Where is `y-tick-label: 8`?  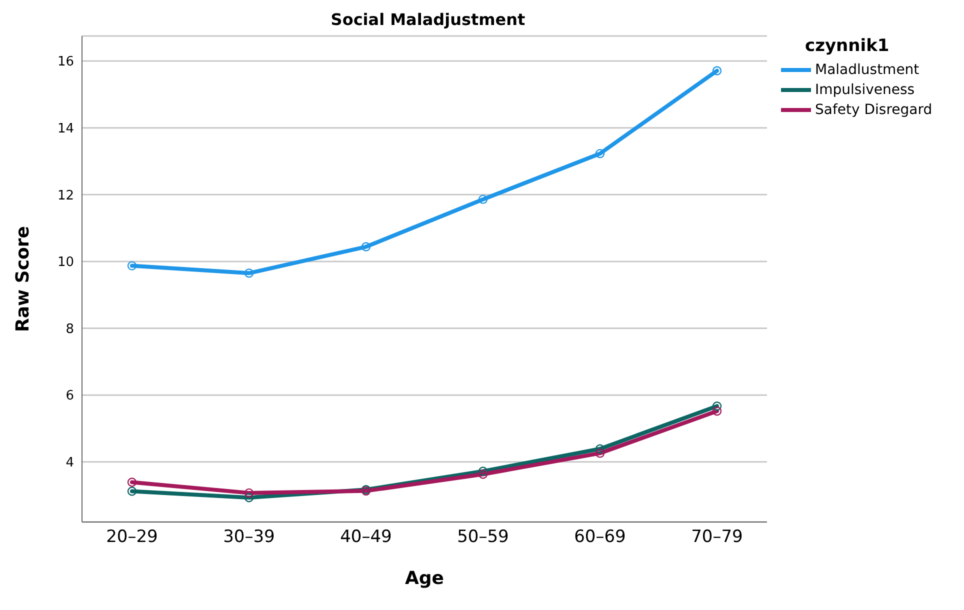 y-tick-label: 8 is located at coordinates (70, 329).